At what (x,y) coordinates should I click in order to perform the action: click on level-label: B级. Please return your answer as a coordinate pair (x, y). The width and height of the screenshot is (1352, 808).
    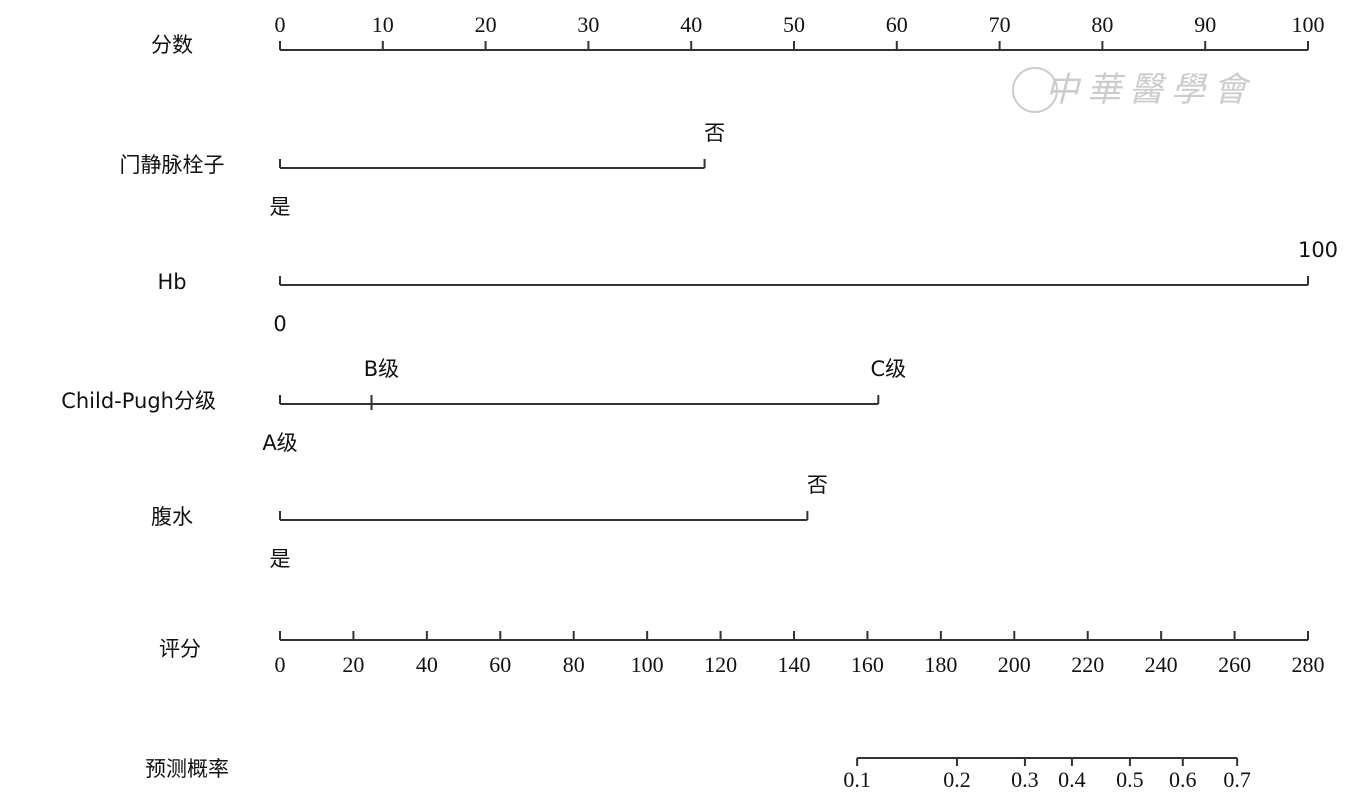
    Looking at the image, I should click on (381, 369).